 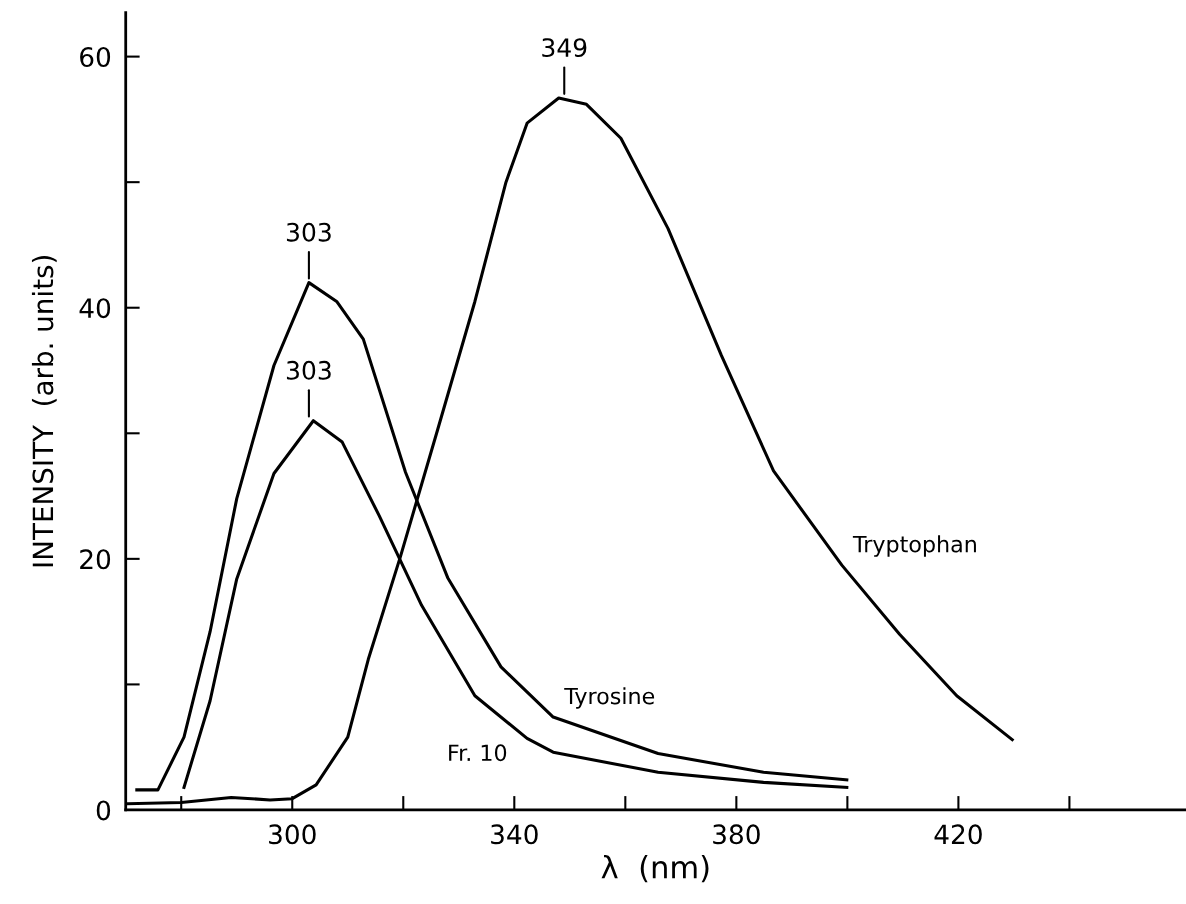 I want to click on x-tick-label: 340, so click(x=514, y=834).